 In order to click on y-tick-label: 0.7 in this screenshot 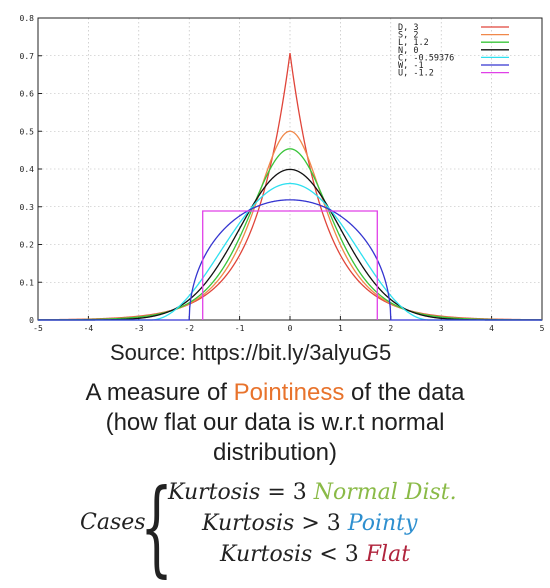, I will do `click(27, 56)`.